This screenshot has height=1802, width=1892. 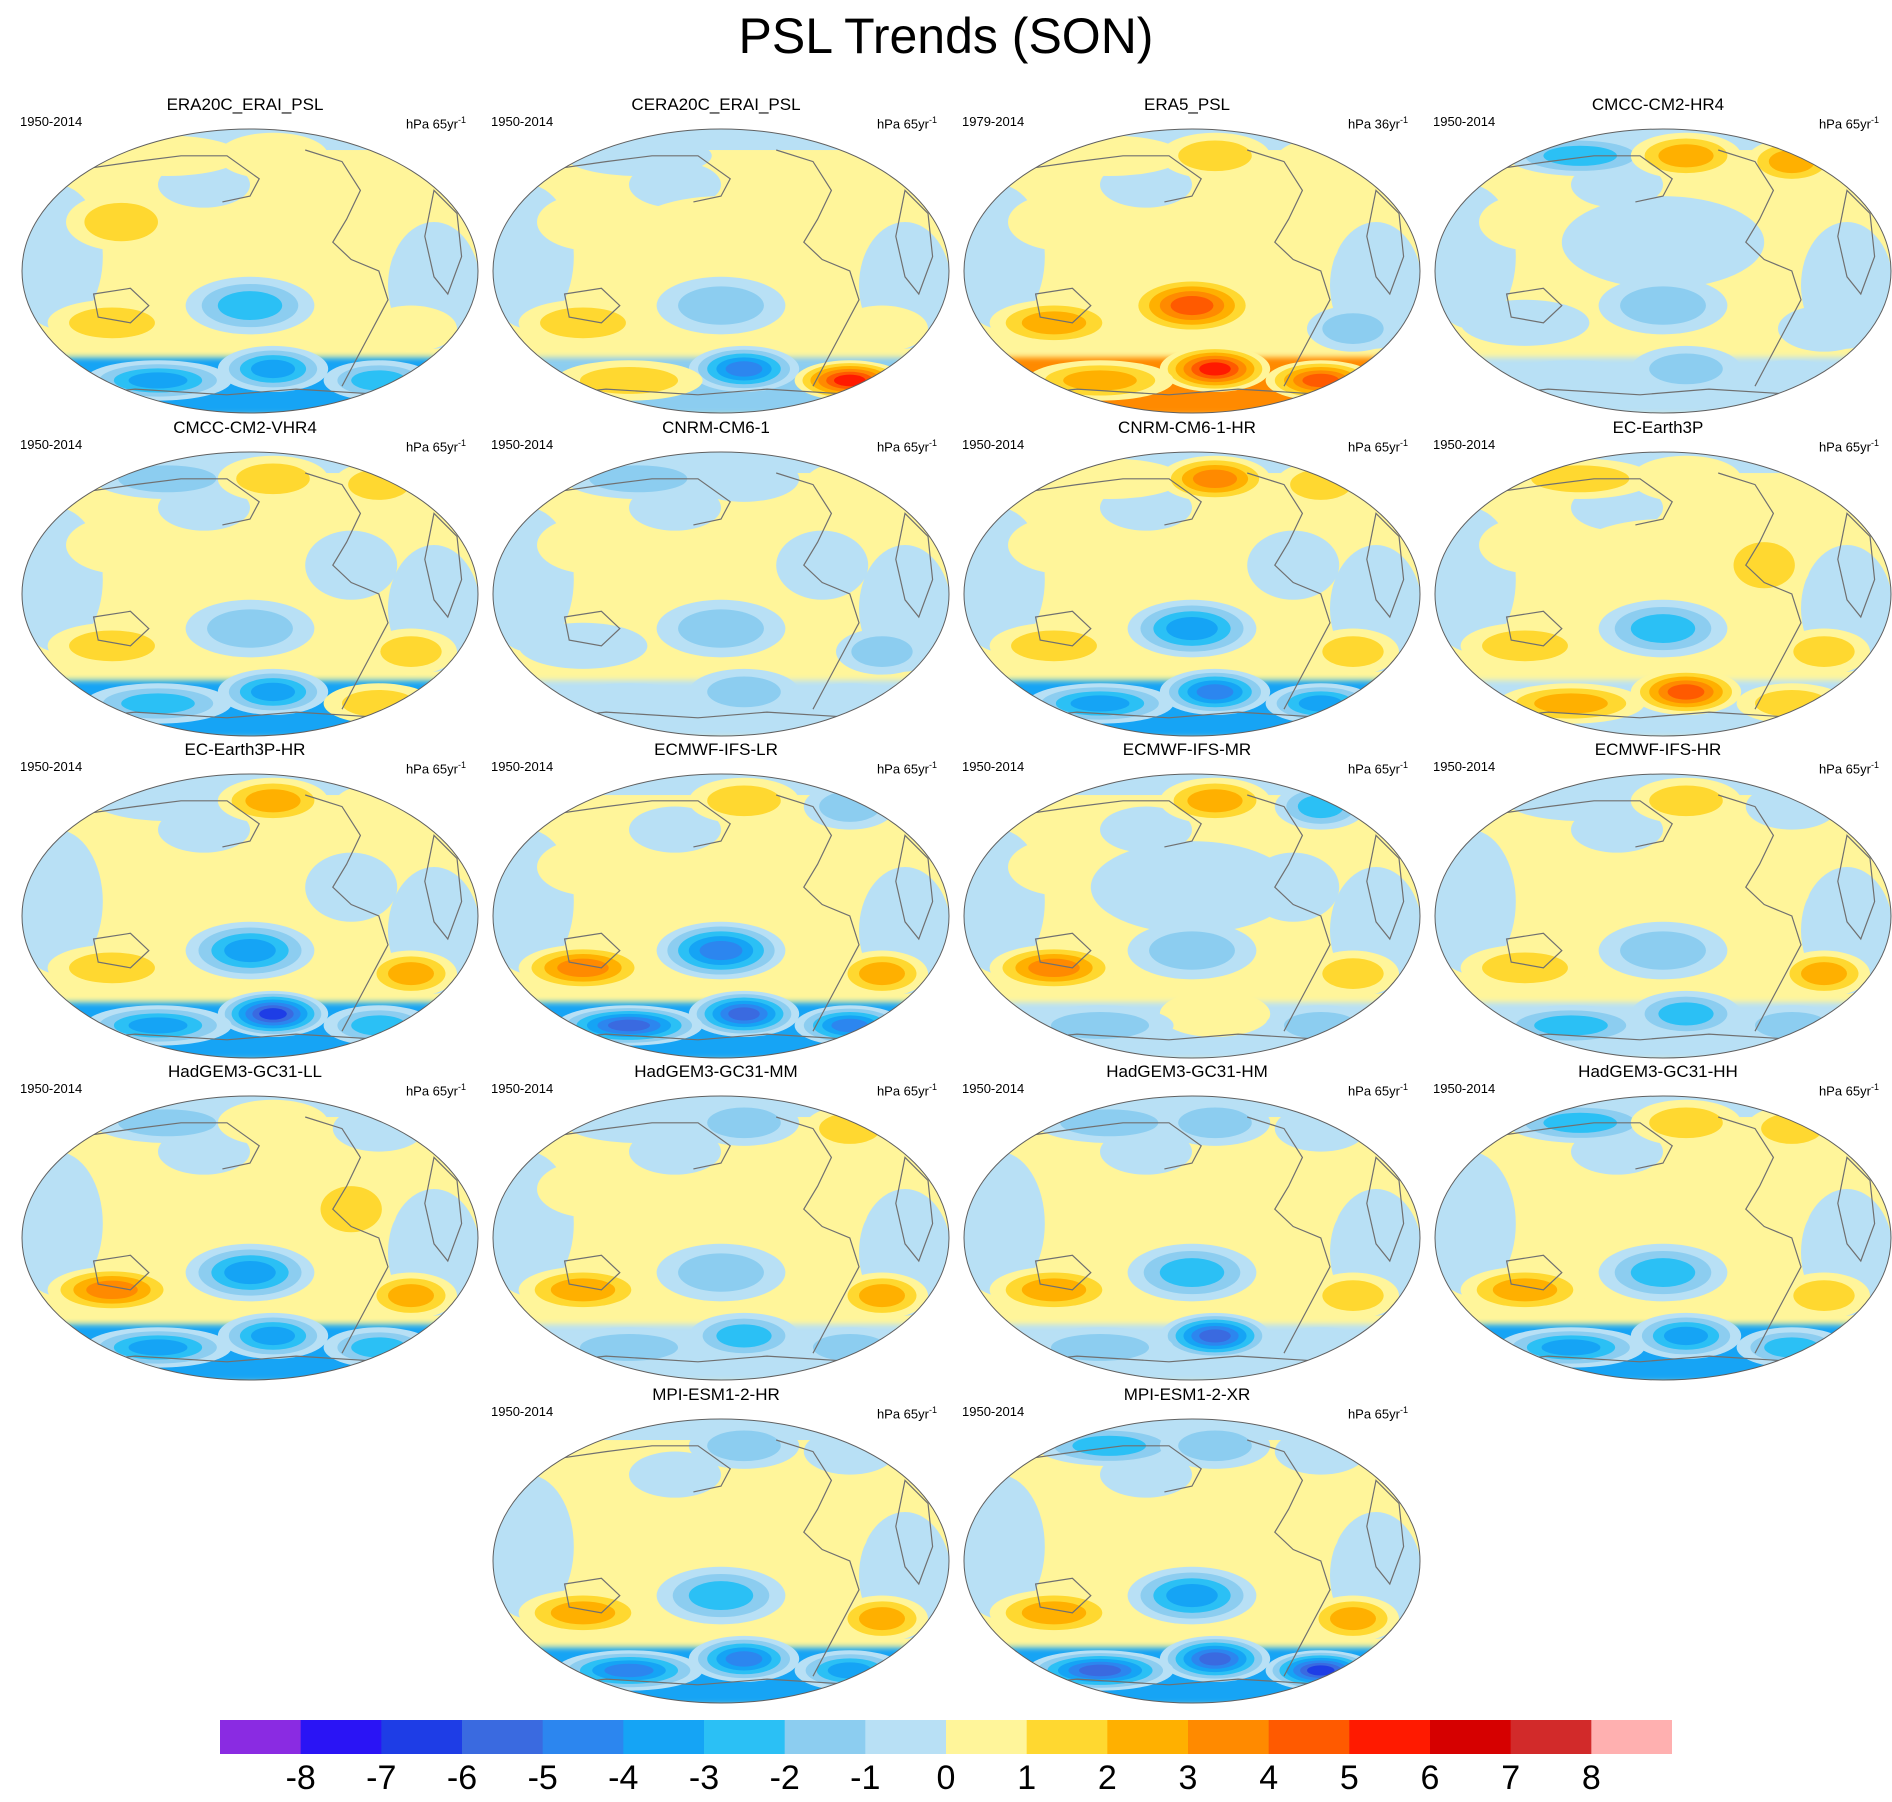 What do you see at coordinates (245, 104) in the screenshot?
I see `panel-title: ERA20C_ERAI_PSL` at bounding box center [245, 104].